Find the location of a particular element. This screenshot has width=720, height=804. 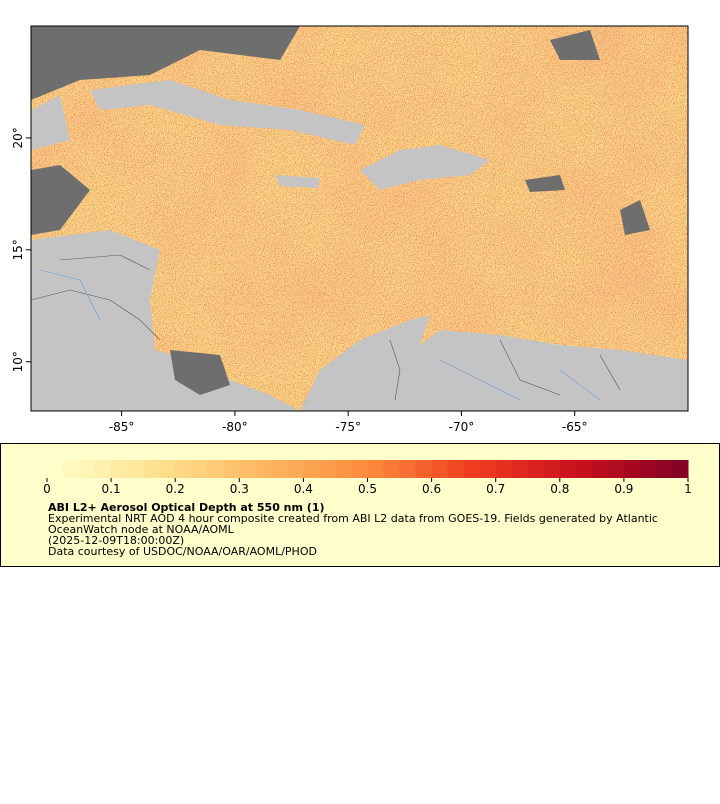

land-cuba is located at coordinates (227, 112).